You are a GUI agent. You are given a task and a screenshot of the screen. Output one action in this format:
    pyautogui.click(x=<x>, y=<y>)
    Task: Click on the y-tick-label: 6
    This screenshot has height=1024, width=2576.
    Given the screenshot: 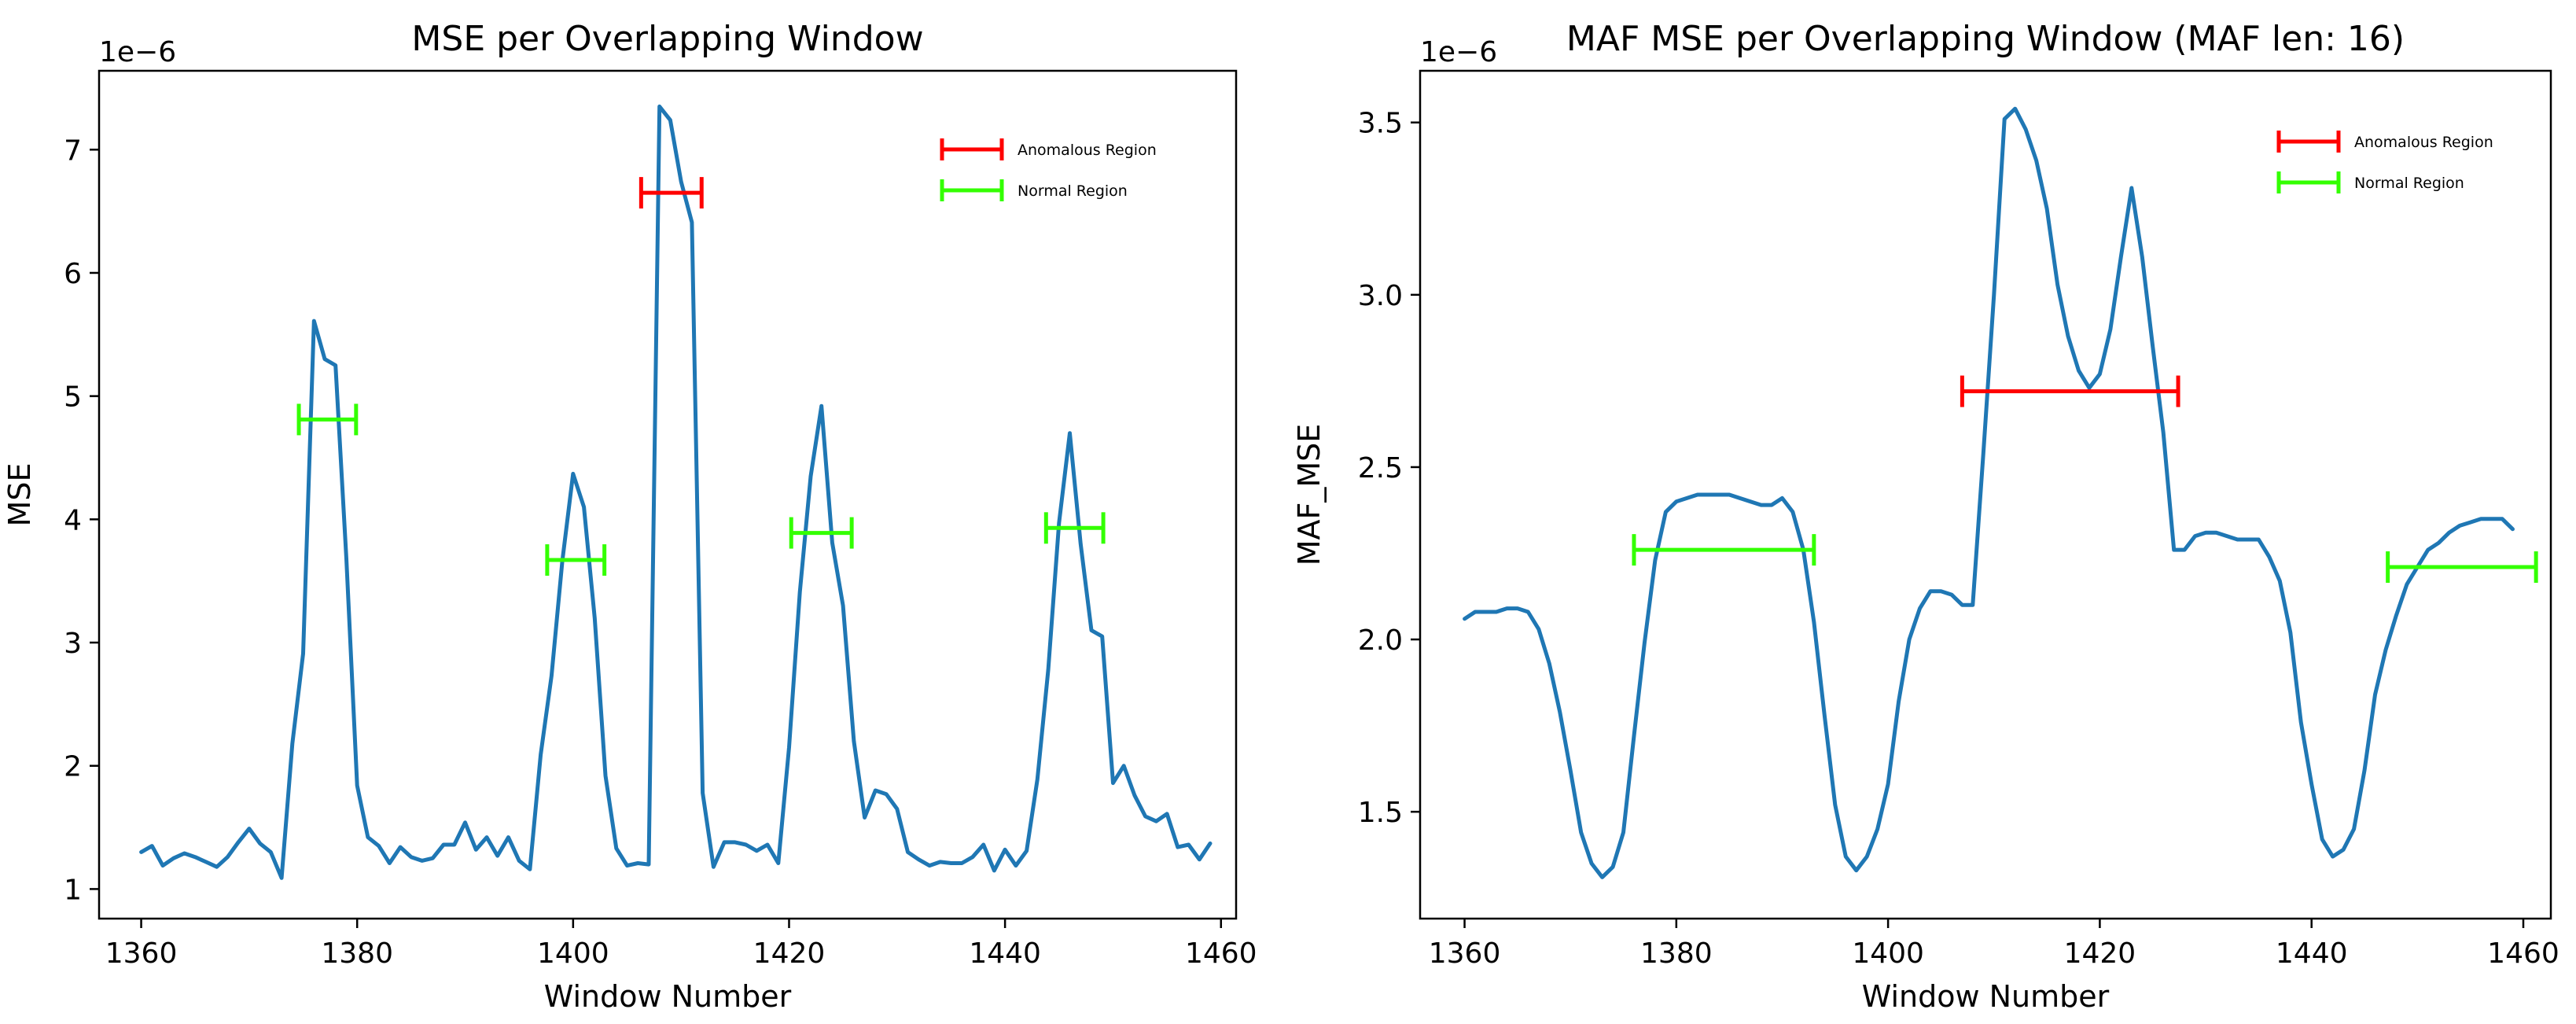 What is the action you would take?
    pyautogui.click(x=73, y=274)
    